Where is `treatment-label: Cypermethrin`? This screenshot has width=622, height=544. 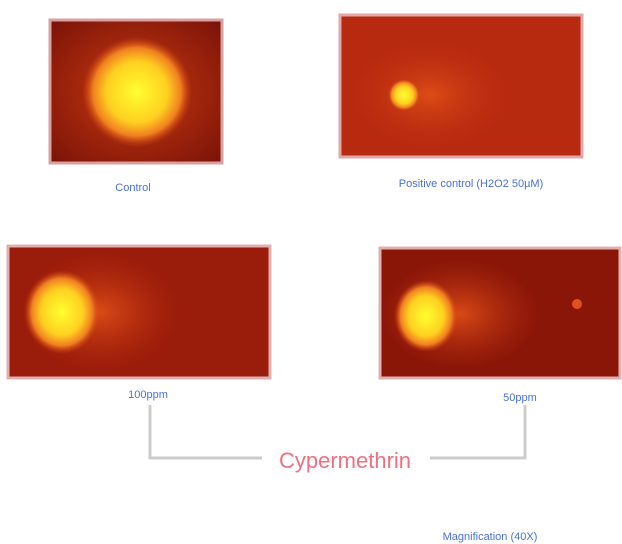
treatment-label: Cypermethrin is located at coordinates (345, 460).